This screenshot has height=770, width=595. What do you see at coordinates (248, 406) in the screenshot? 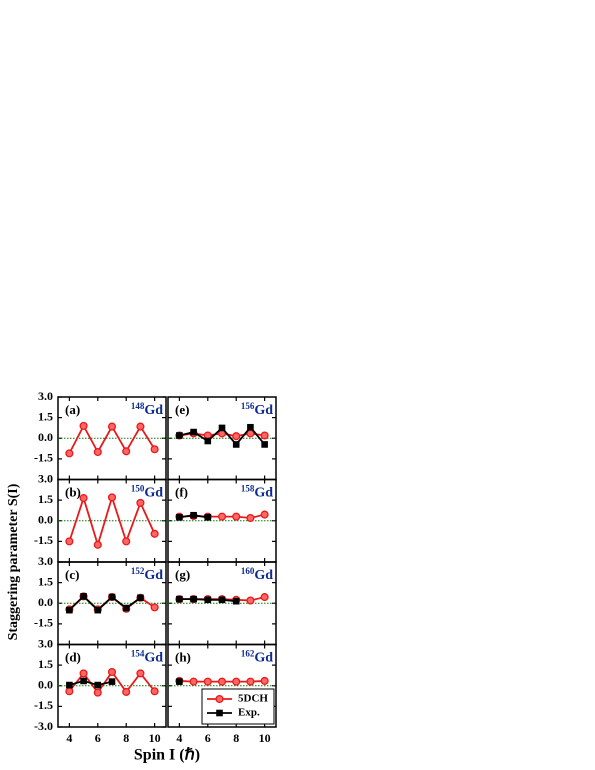
I see `nucleus-mass: 156` at bounding box center [248, 406].